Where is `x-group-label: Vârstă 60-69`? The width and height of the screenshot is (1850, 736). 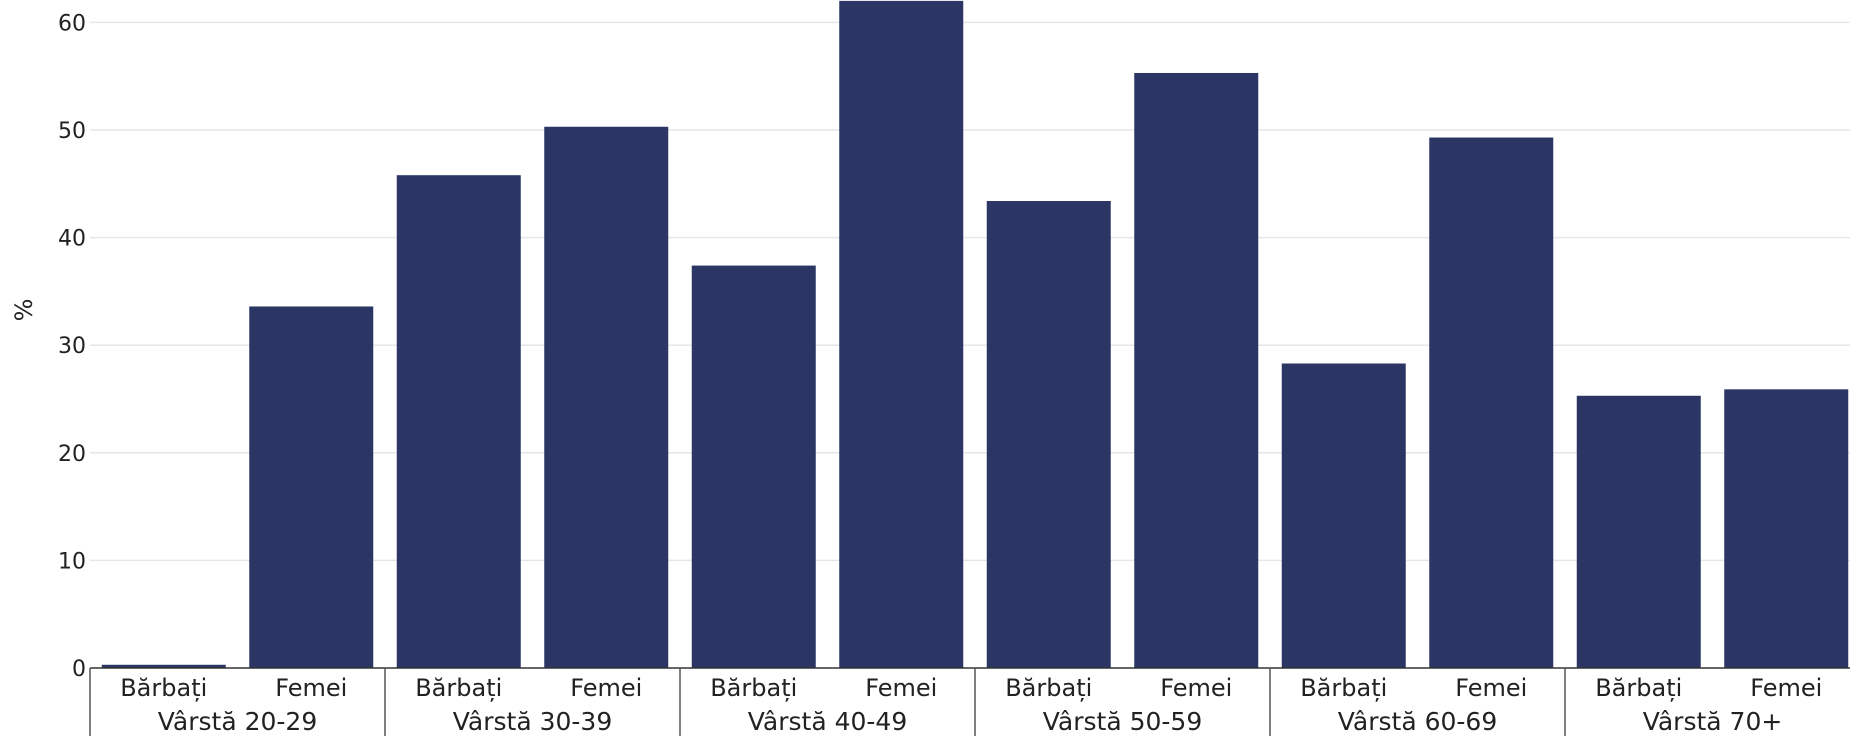
x-group-label: Vârstă 60-69 is located at coordinates (1418, 721).